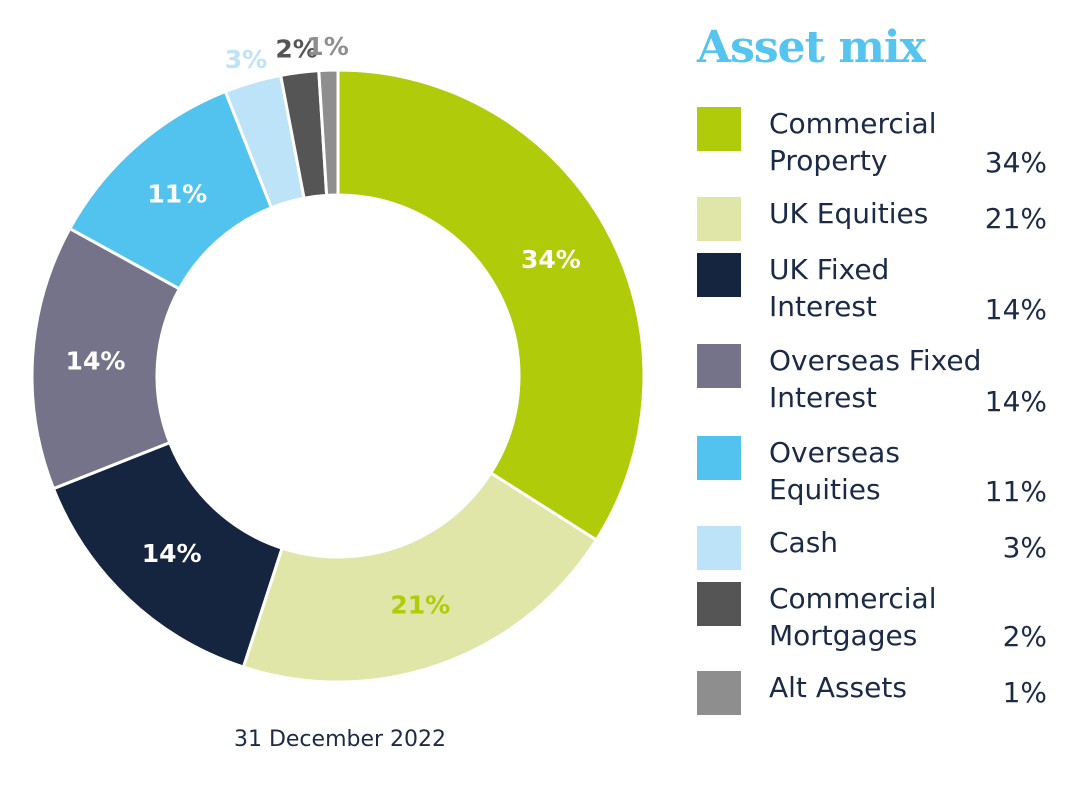 Image resolution: width=1079 pixels, height=787 pixels. I want to click on data-label: 11%, so click(177, 194).